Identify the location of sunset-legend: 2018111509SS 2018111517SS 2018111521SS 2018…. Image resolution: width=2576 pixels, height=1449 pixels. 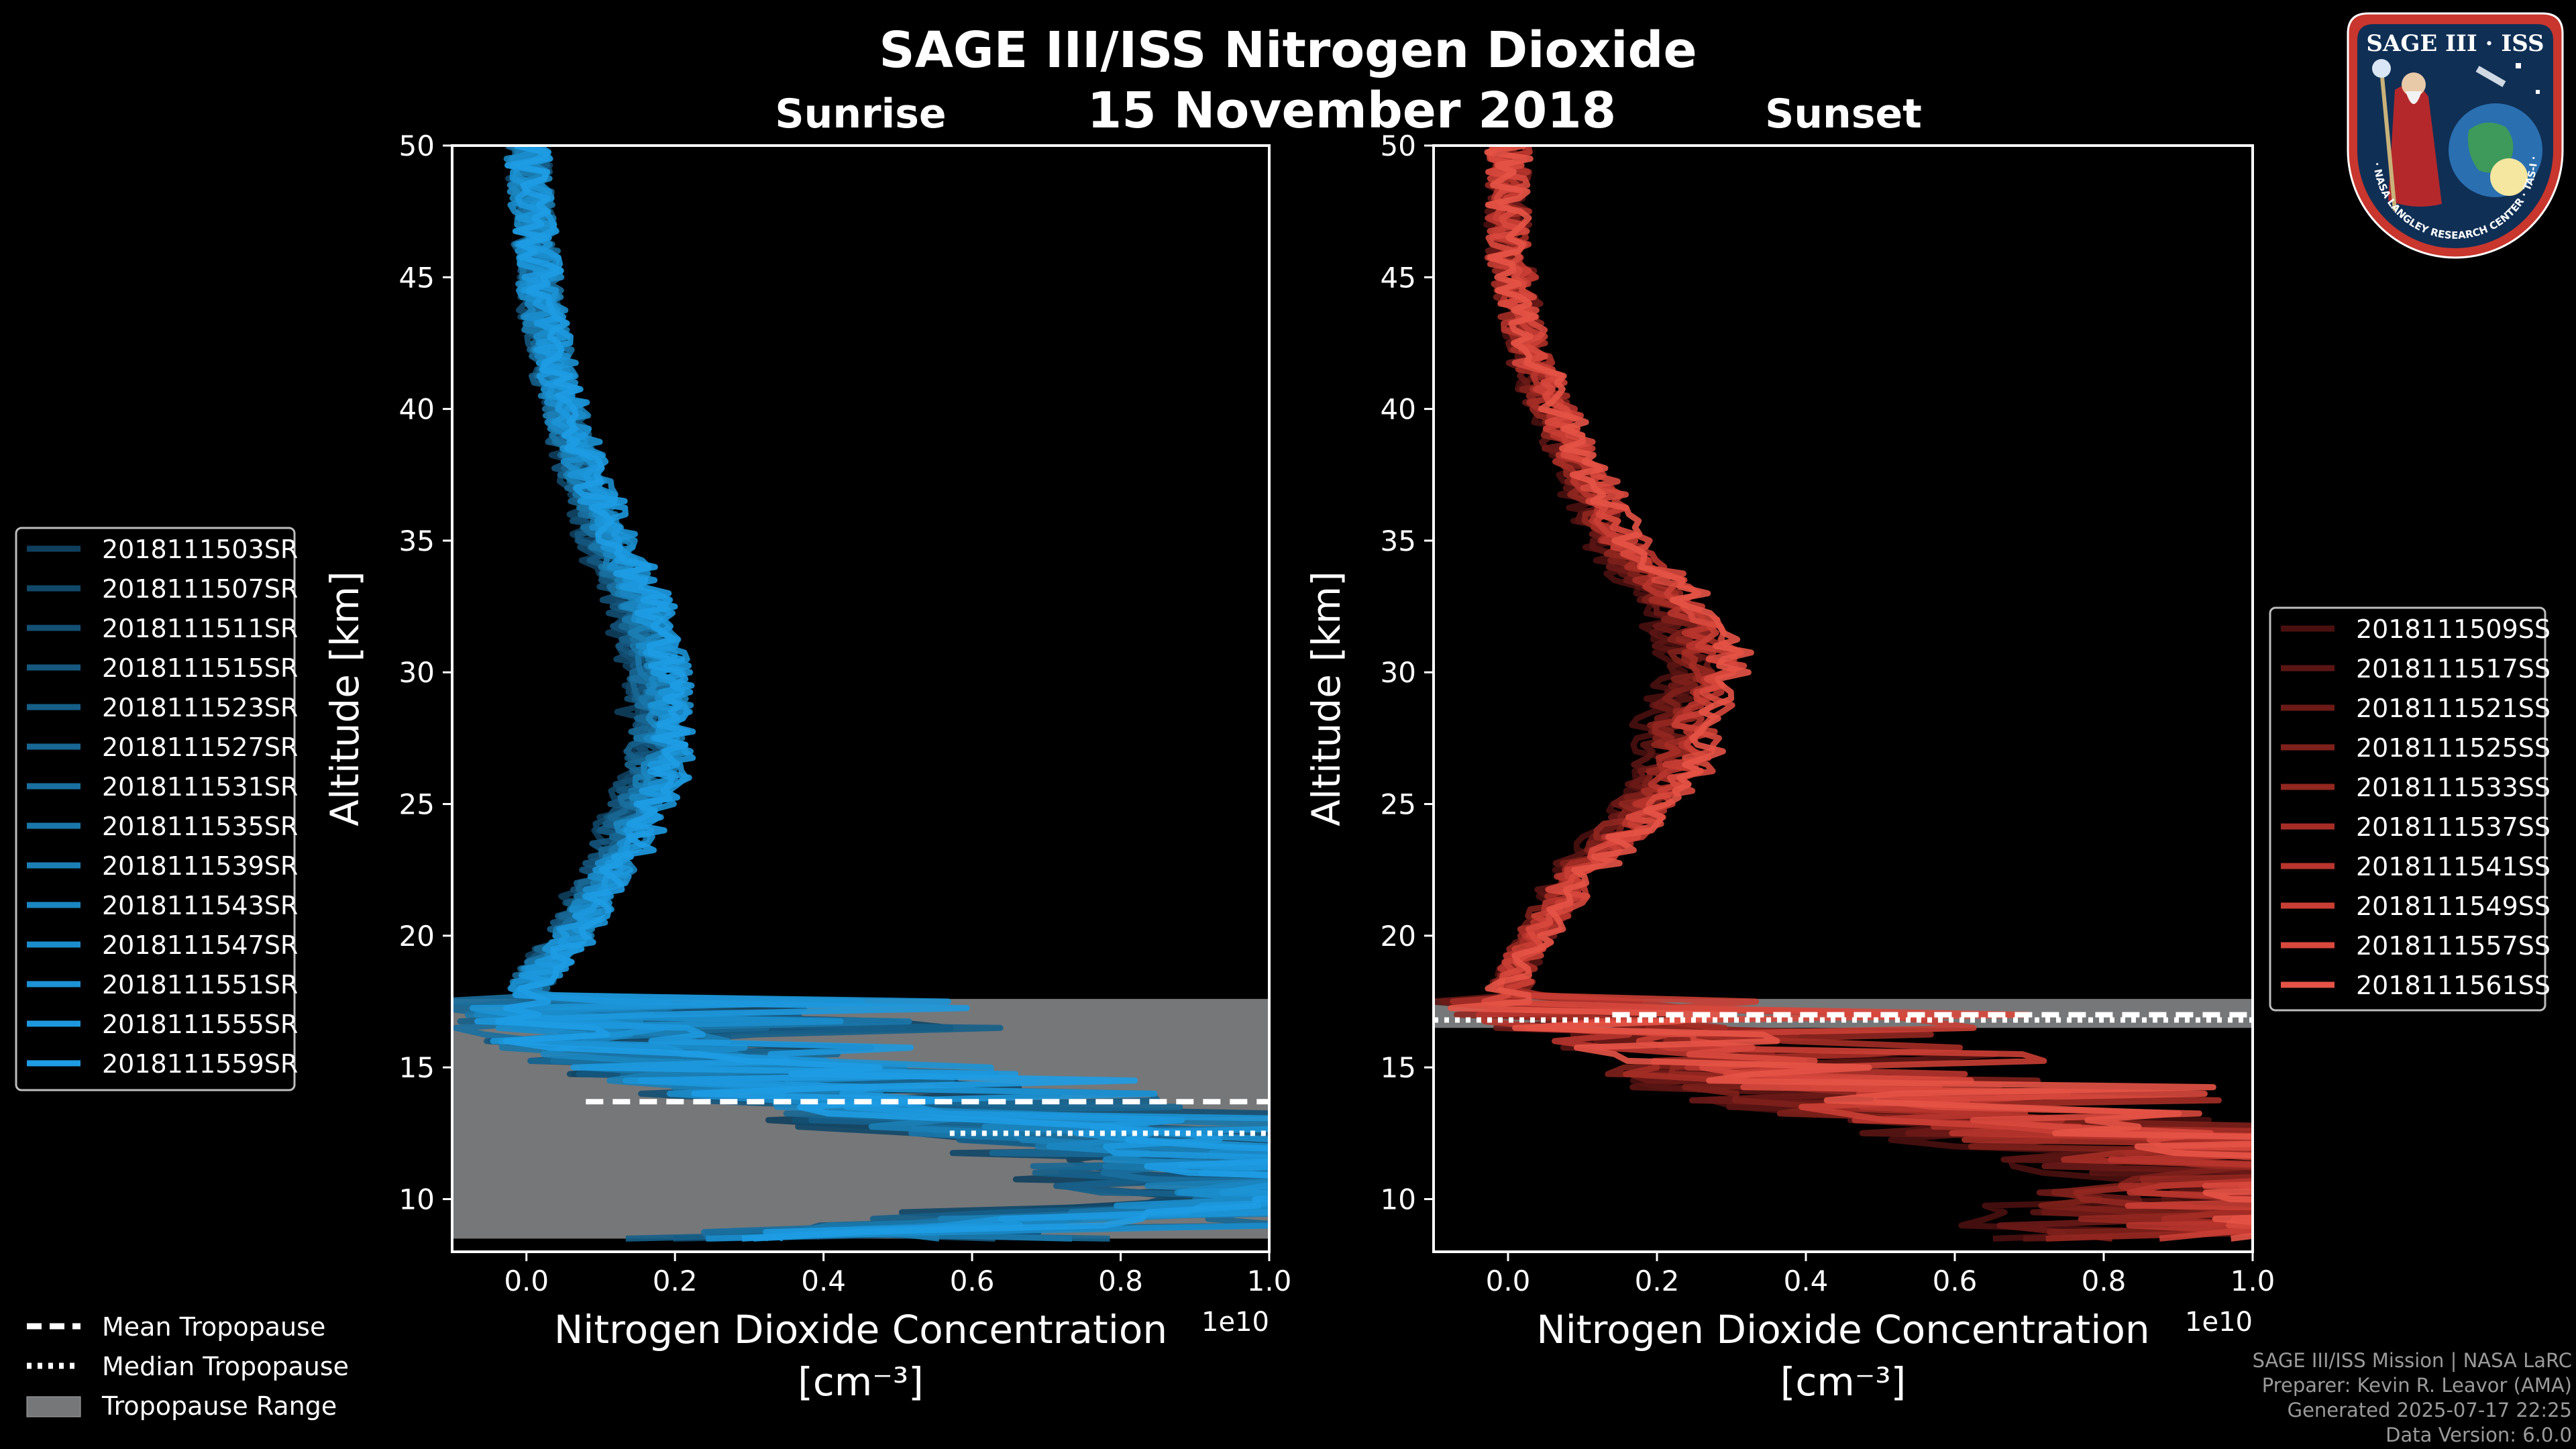
(2410, 809).